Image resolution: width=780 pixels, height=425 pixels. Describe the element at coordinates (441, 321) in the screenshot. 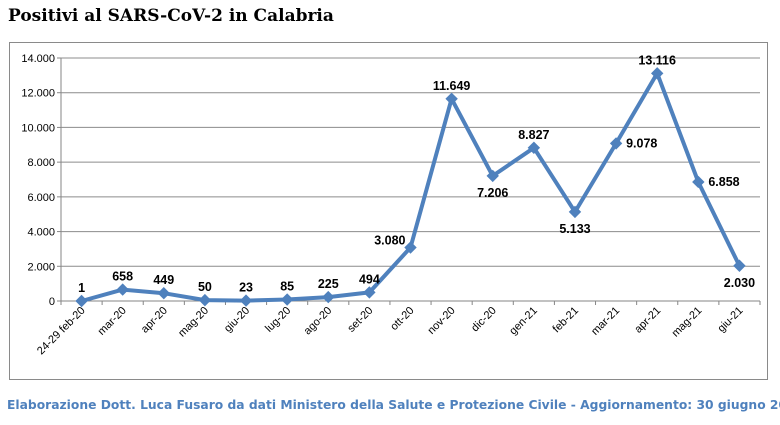

I see `x-tick-label: nov-20` at that location.